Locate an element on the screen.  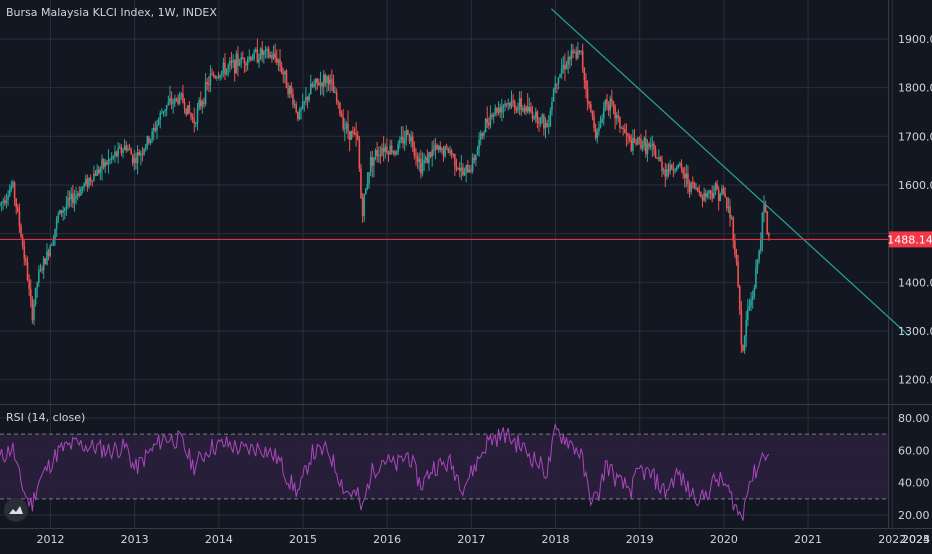
current-price-label: 1488.14 is located at coordinates (909, 239).